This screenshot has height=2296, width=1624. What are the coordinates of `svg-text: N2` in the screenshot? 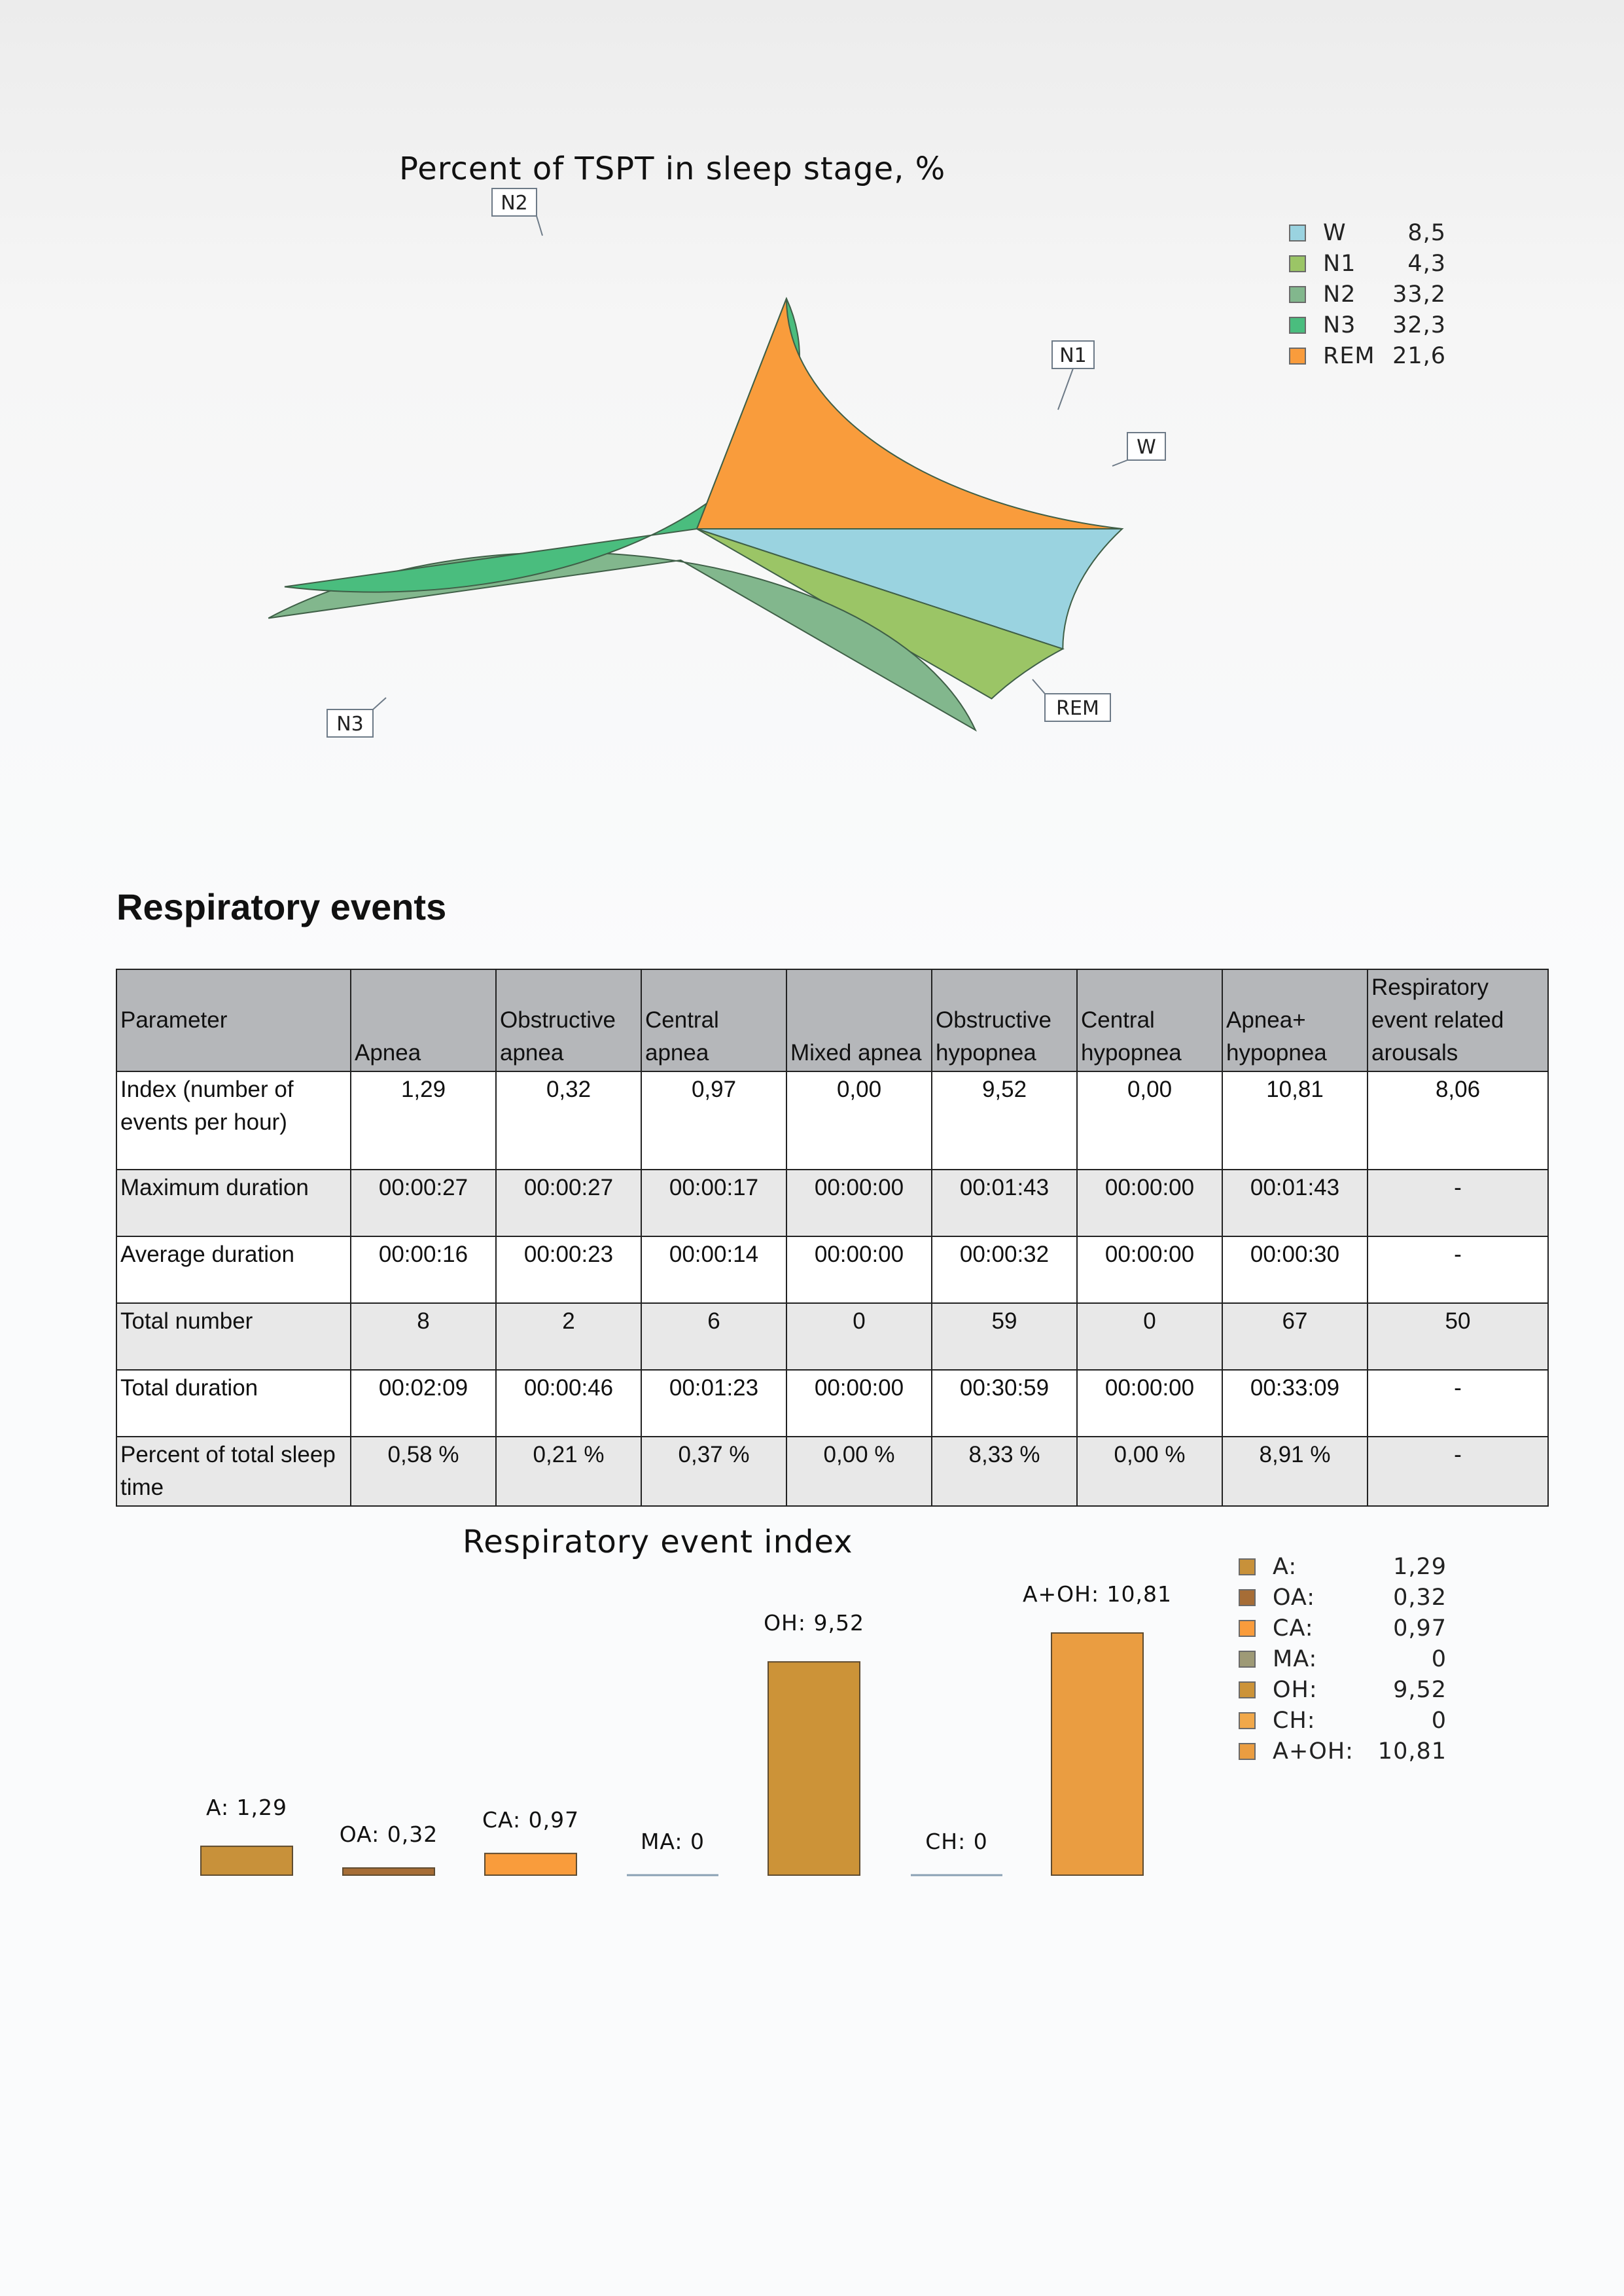 It's located at (514, 203).